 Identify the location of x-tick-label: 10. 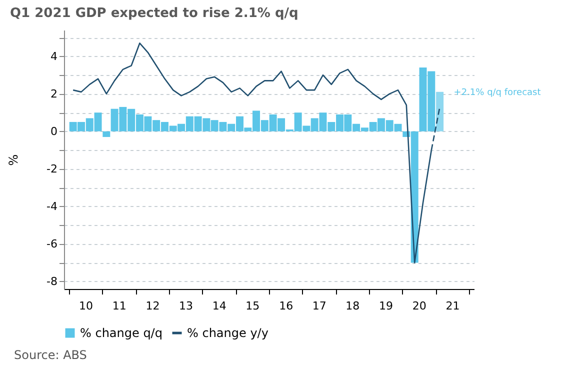
(86, 306).